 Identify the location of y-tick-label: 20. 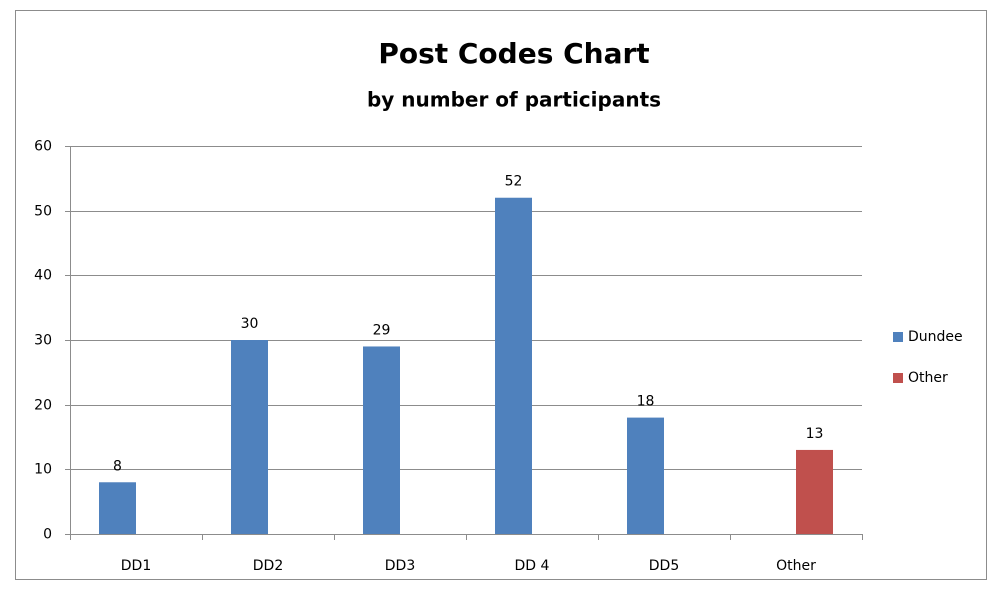
(43, 406).